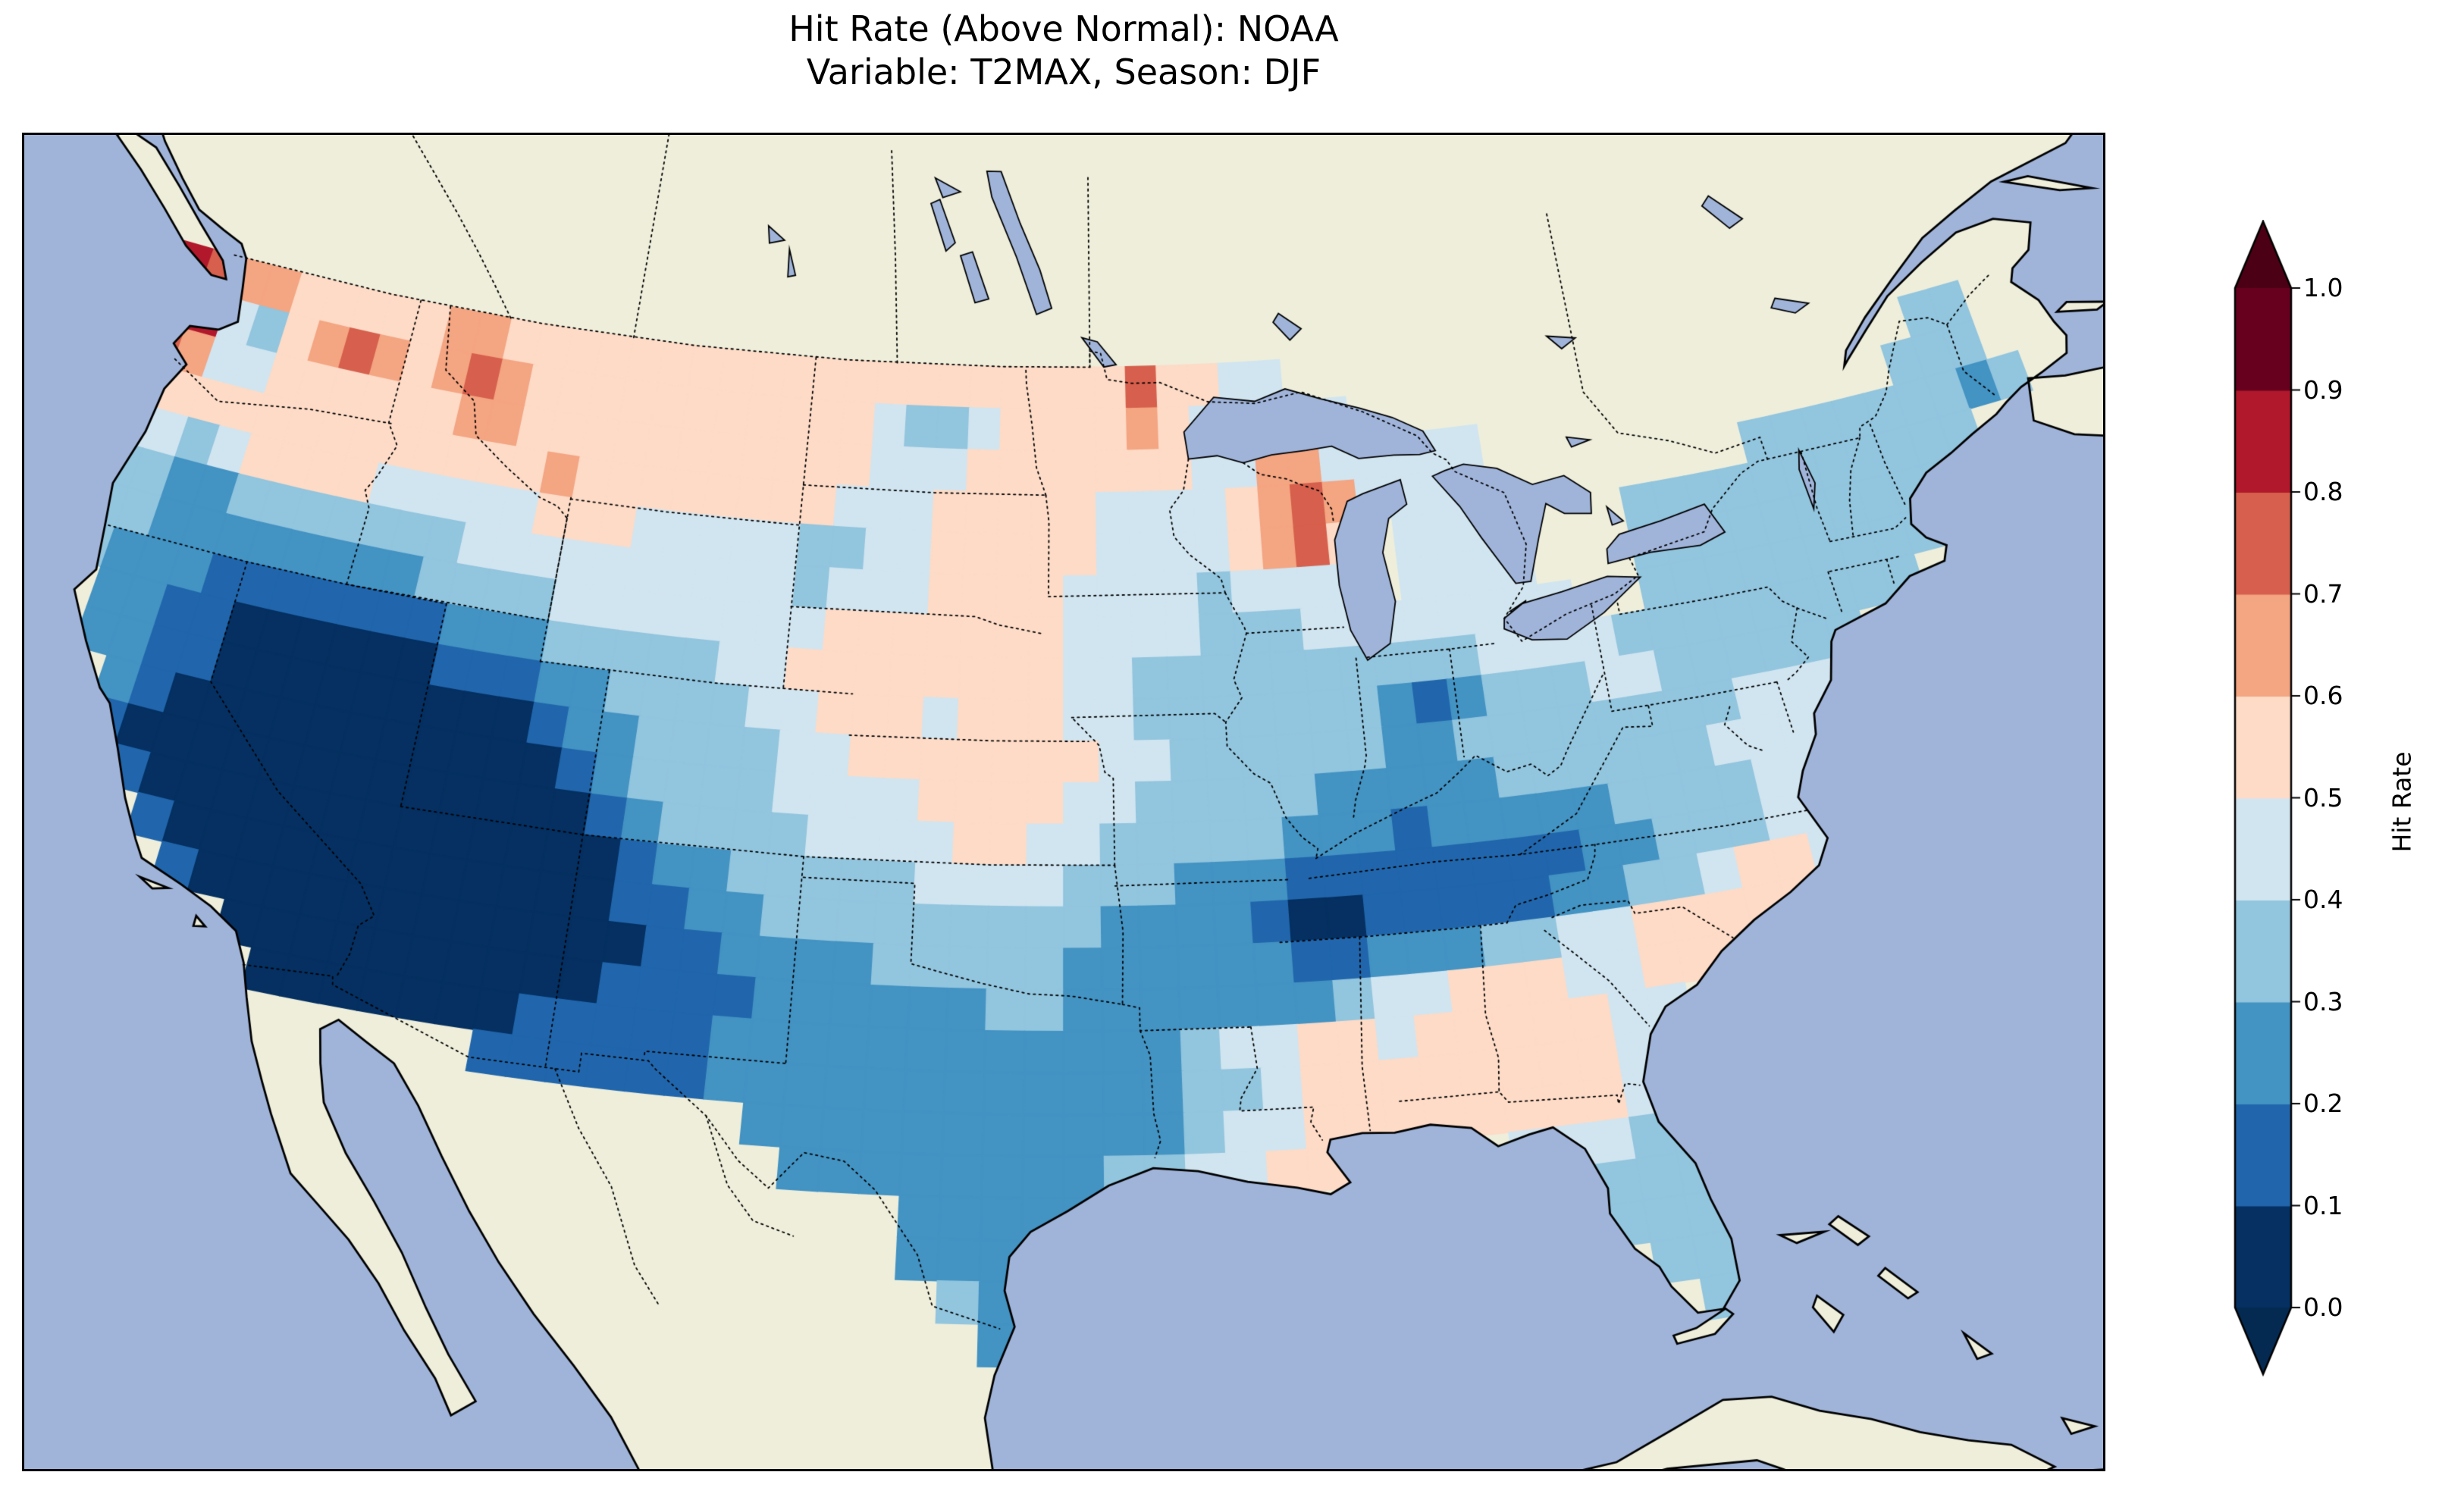 Image resolution: width=2464 pixels, height=1494 pixels. What do you see at coordinates (2323, 1307) in the screenshot?
I see `colorbar-tick-label: 0.0` at bounding box center [2323, 1307].